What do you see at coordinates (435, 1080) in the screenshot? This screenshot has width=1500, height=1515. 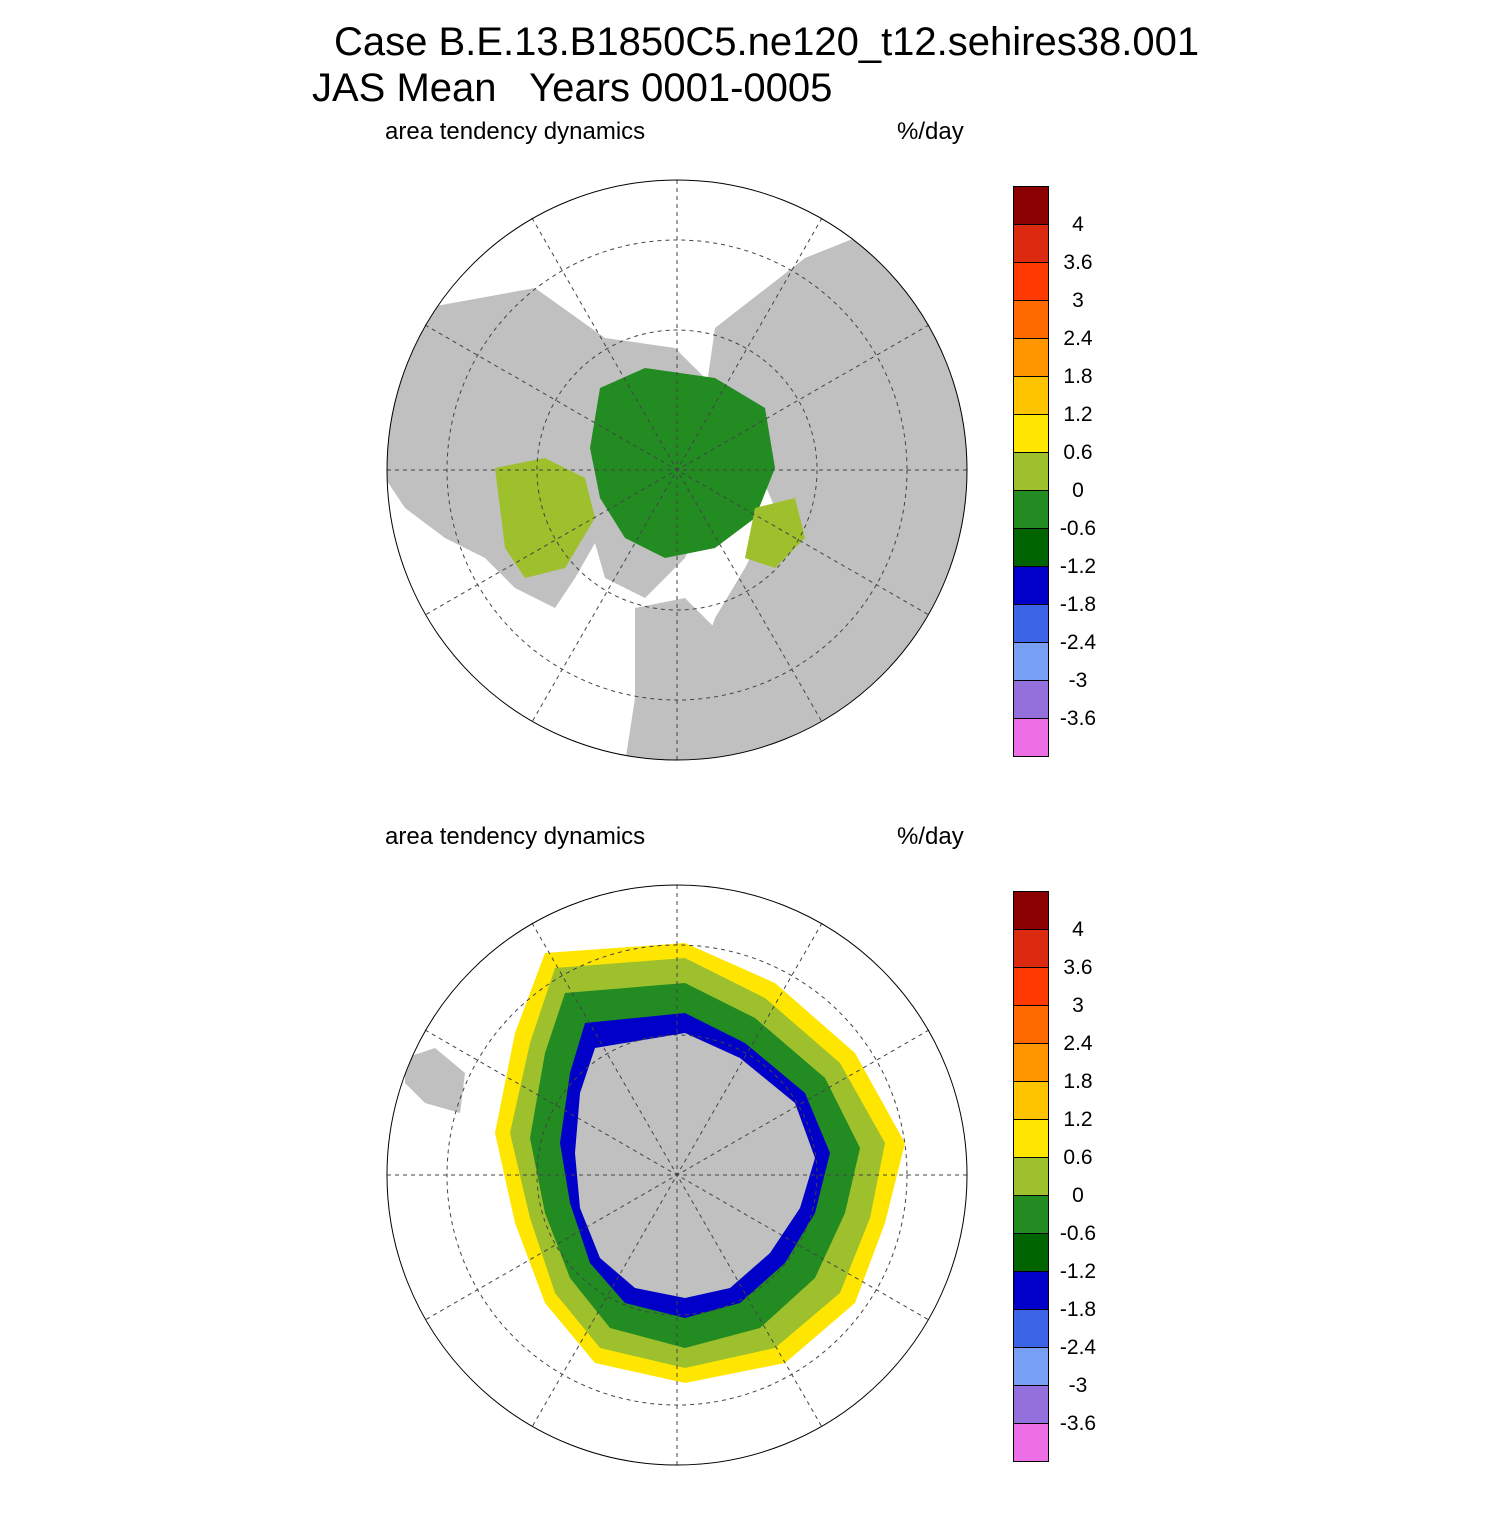 I see `land-south-america` at bounding box center [435, 1080].